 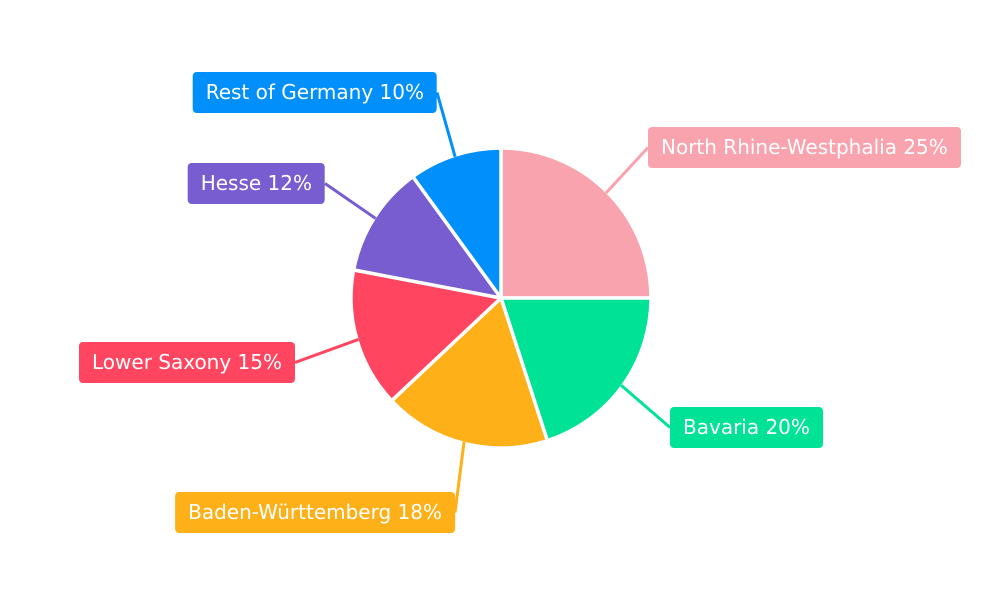 I want to click on pie-label-lower-saxony: Lower Saxony 15%, so click(x=187, y=362).